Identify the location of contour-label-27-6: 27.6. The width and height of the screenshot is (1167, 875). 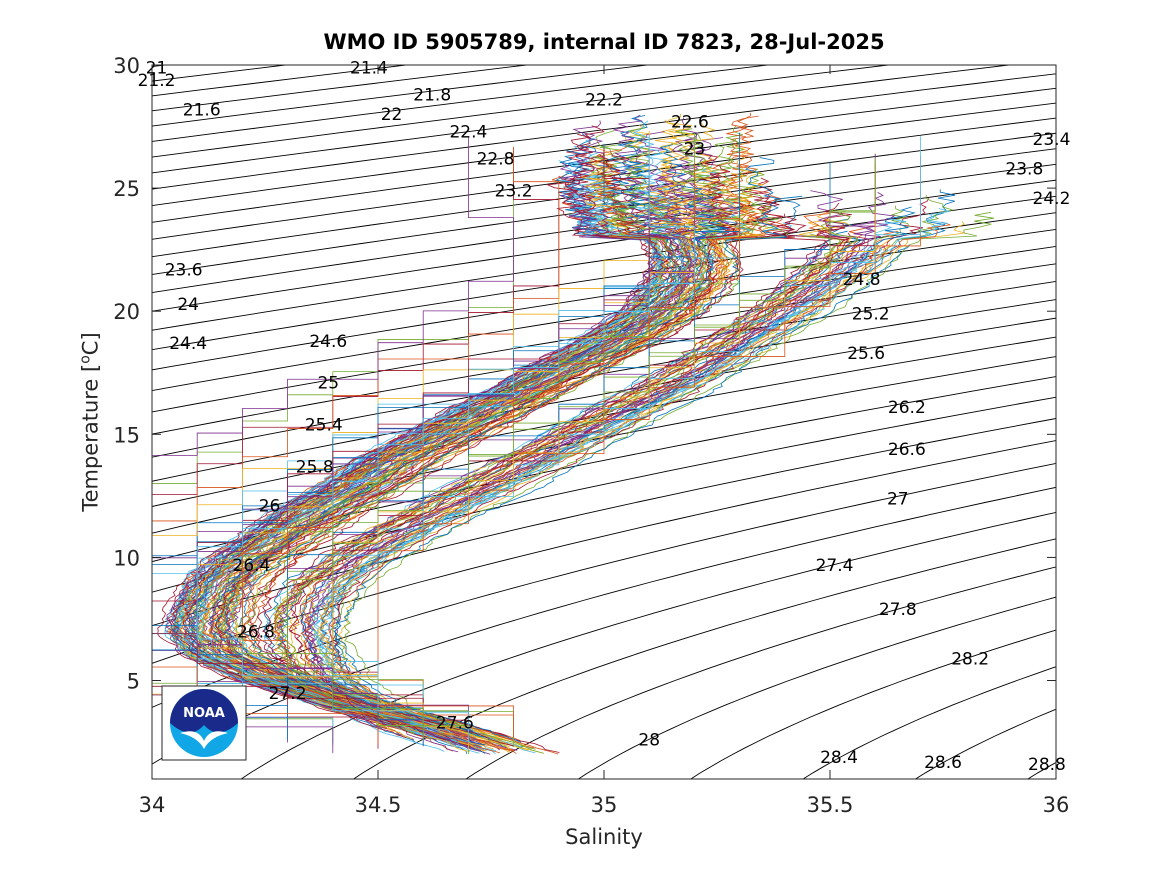
(455, 723).